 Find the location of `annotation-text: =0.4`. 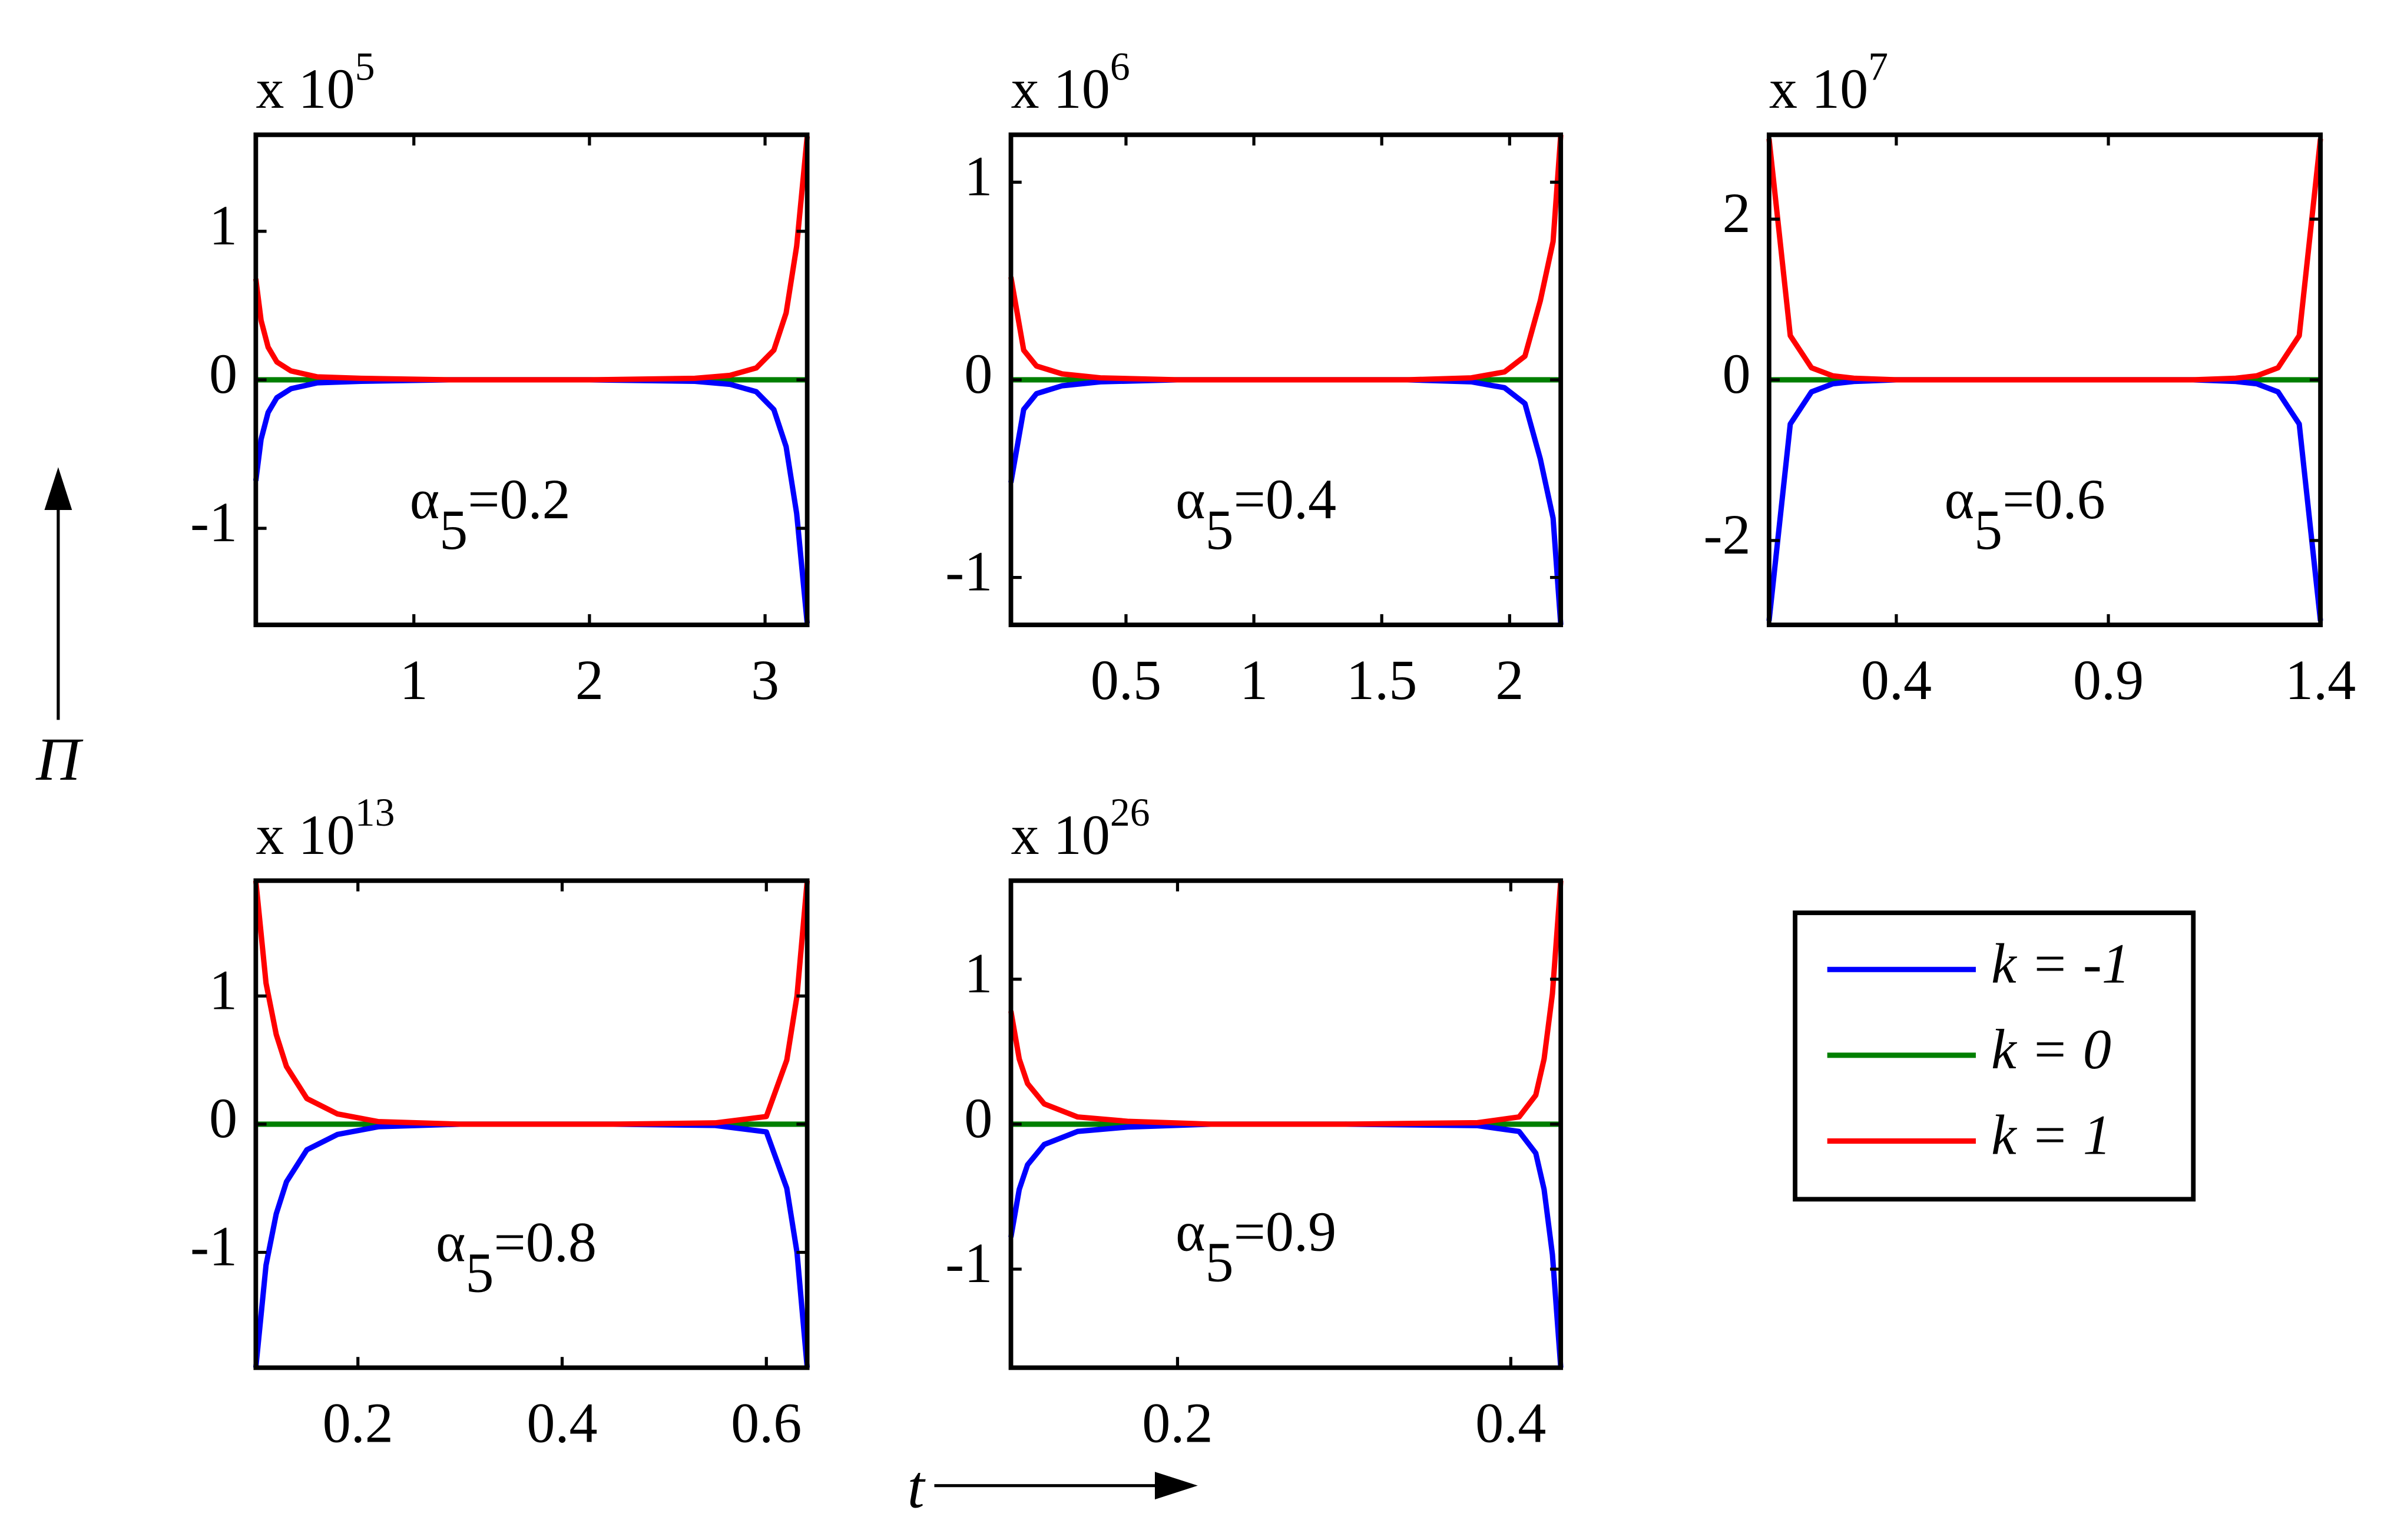

annotation-text: =0.4 is located at coordinates (1285, 499).